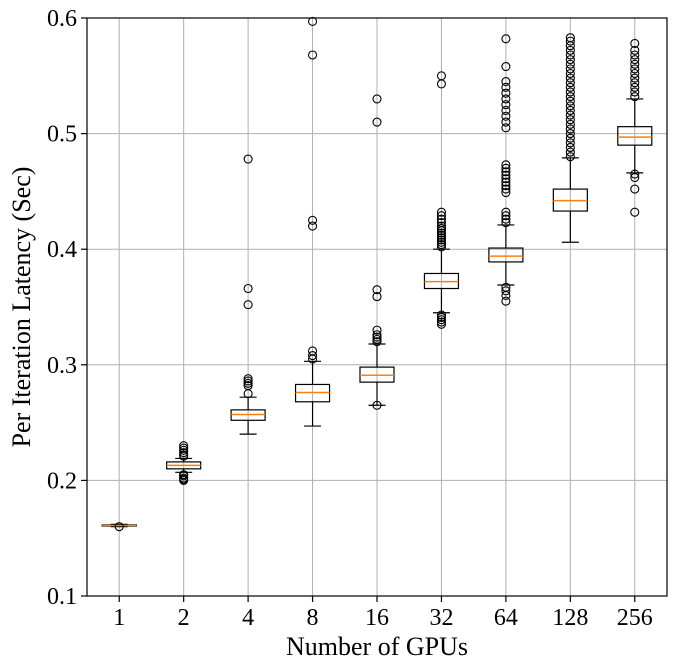 The image size is (676, 671). Describe the element at coordinates (62, 135) in the screenshot. I see `y-tick-label: 0.5` at that location.